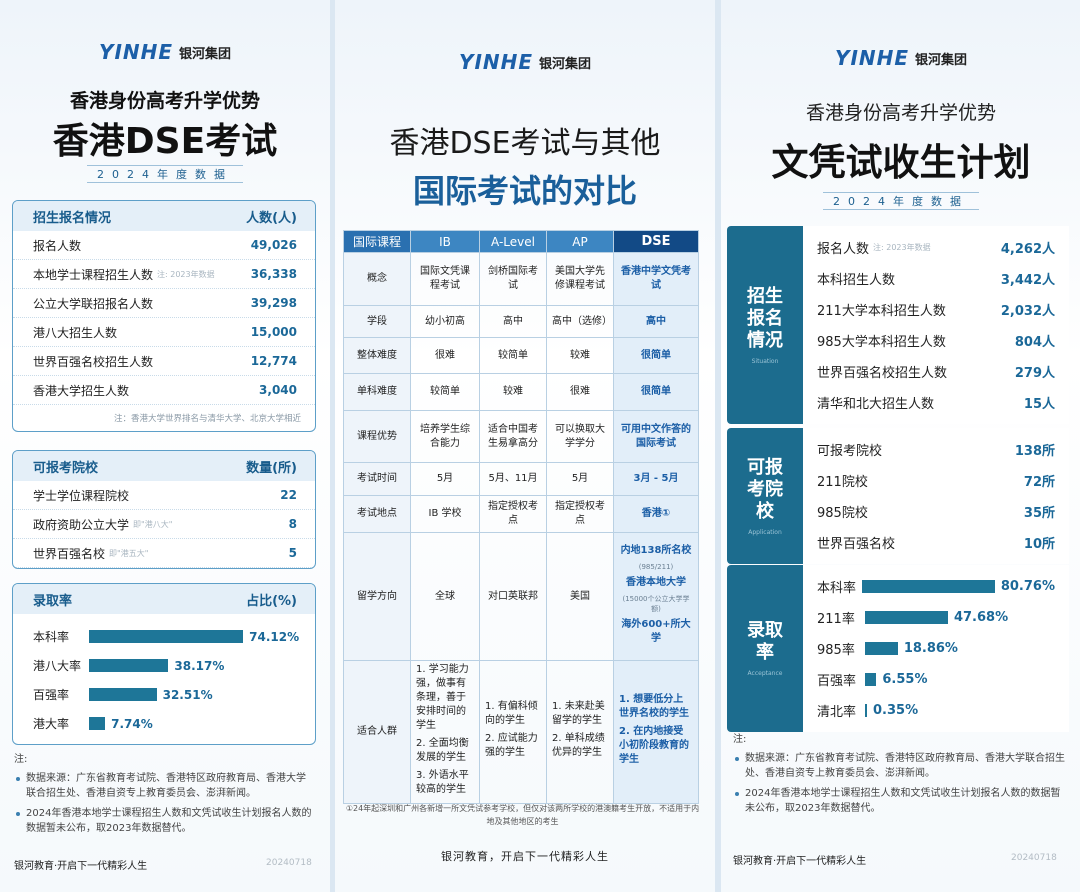  What do you see at coordinates (765, 496) in the screenshot?
I see `side-label: 可报考院校 Application` at bounding box center [765, 496].